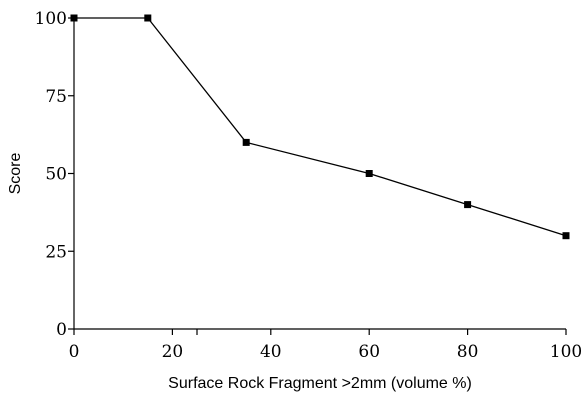  I want to click on x-tick-label: 0, so click(74, 352).